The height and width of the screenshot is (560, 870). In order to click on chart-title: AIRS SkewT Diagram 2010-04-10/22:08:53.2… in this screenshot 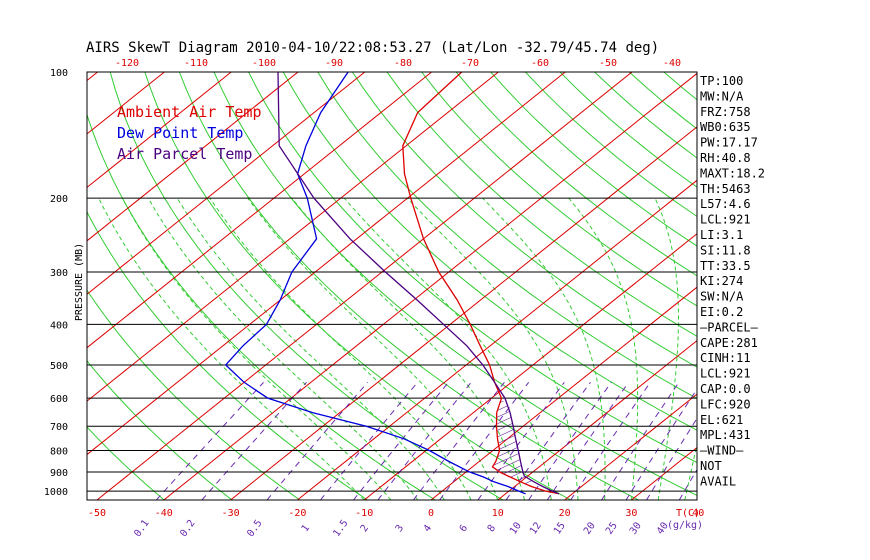, I will do `click(372, 48)`.